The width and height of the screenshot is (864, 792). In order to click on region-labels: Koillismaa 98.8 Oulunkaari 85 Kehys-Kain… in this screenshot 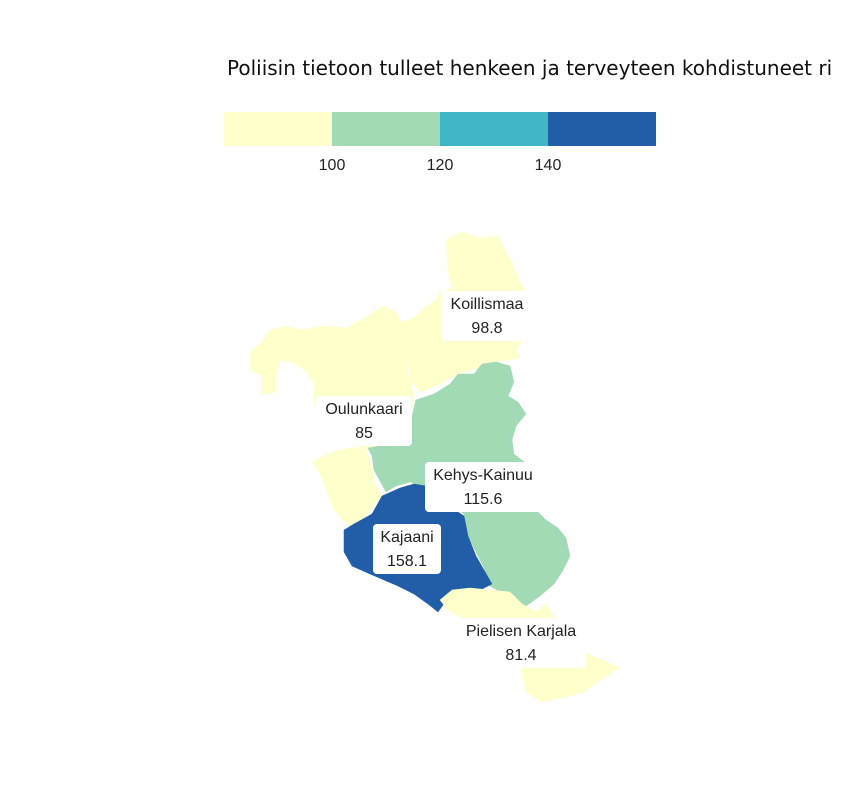, I will do `click(451, 479)`.